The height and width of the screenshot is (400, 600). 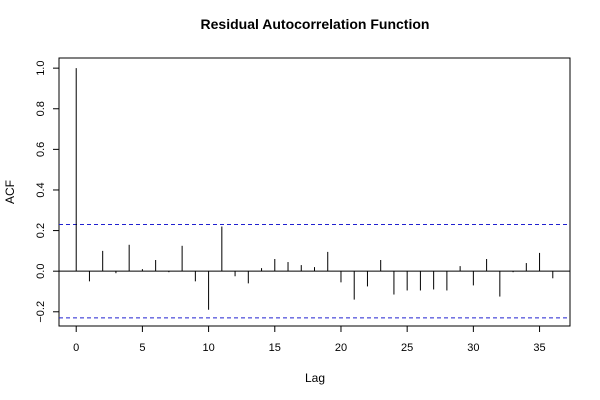 What do you see at coordinates (539, 348) in the screenshot?
I see `x-tick-label: 35` at bounding box center [539, 348].